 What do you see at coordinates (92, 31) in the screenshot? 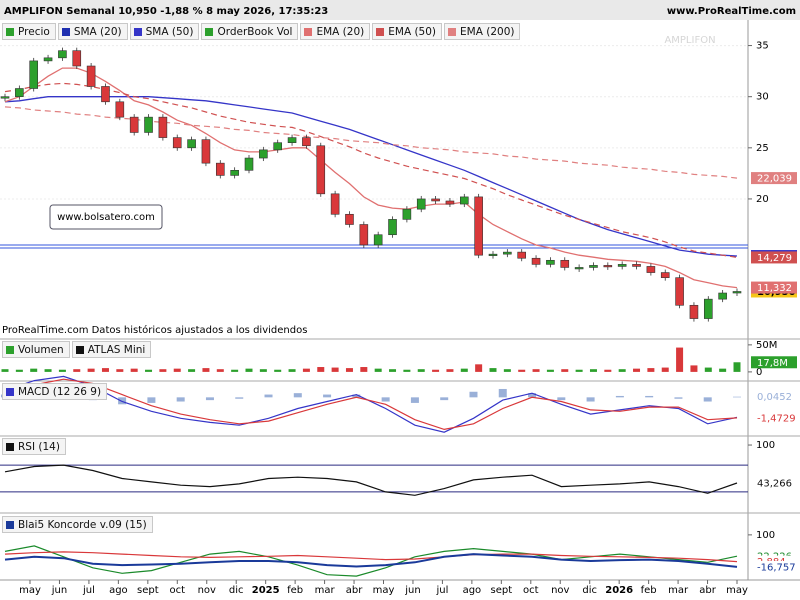
I see `legend-item: SMA (20)` at bounding box center [92, 31].